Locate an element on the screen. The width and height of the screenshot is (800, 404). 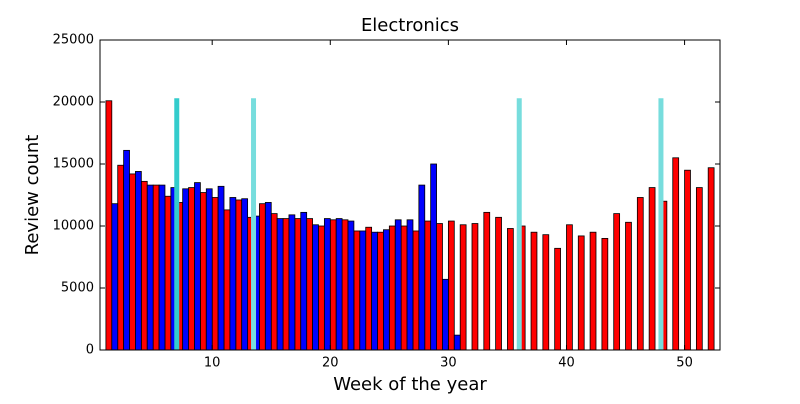
y-tick-label: 10000 is located at coordinates (73, 226).